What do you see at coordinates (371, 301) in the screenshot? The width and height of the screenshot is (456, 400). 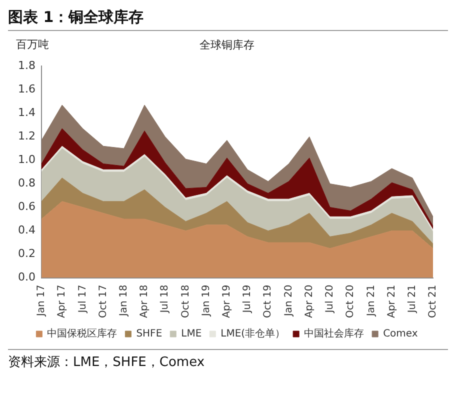 I see `x-tick-label: Jan 21` at bounding box center [371, 301].